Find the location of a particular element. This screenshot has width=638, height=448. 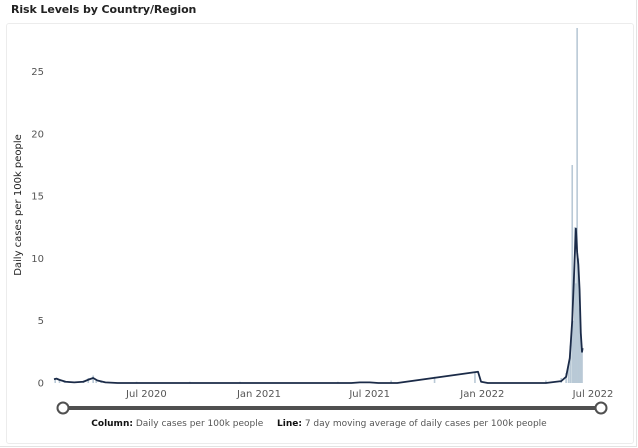

y-tick-label: 20 is located at coordinates (37, 134).